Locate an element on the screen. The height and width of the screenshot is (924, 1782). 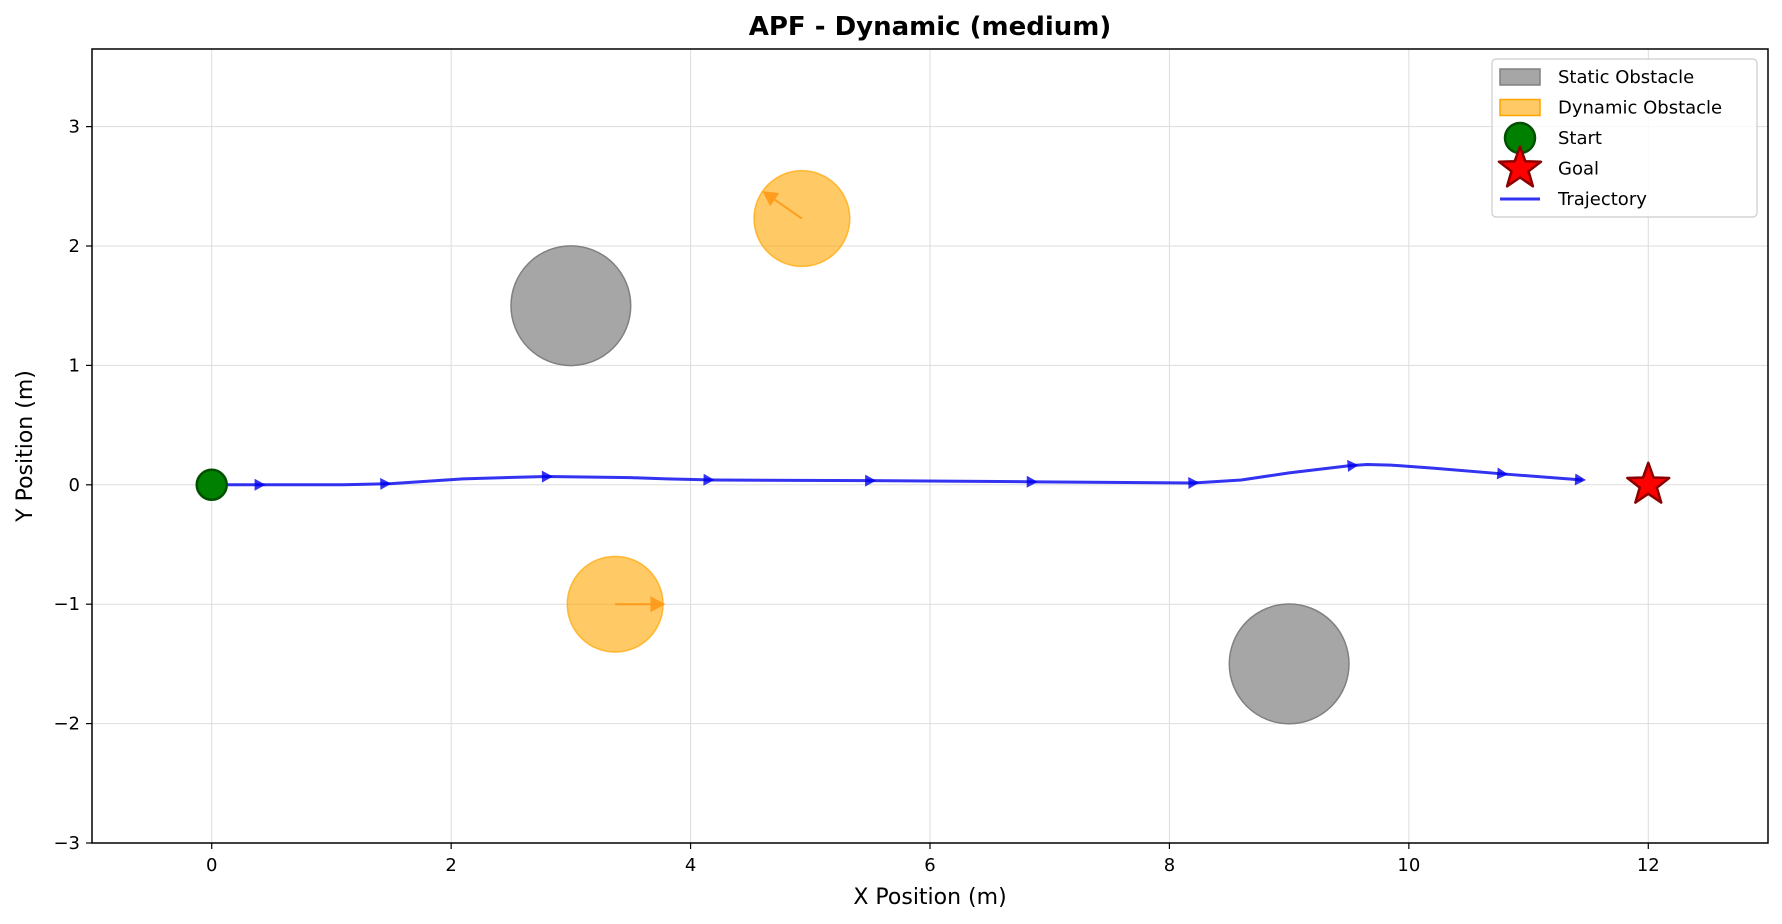
y-tick-label: 3 is located at coordinates (74, 127).